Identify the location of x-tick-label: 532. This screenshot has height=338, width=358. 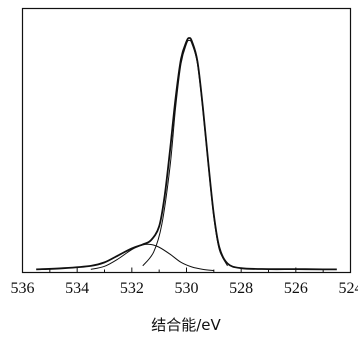
(132, 288).